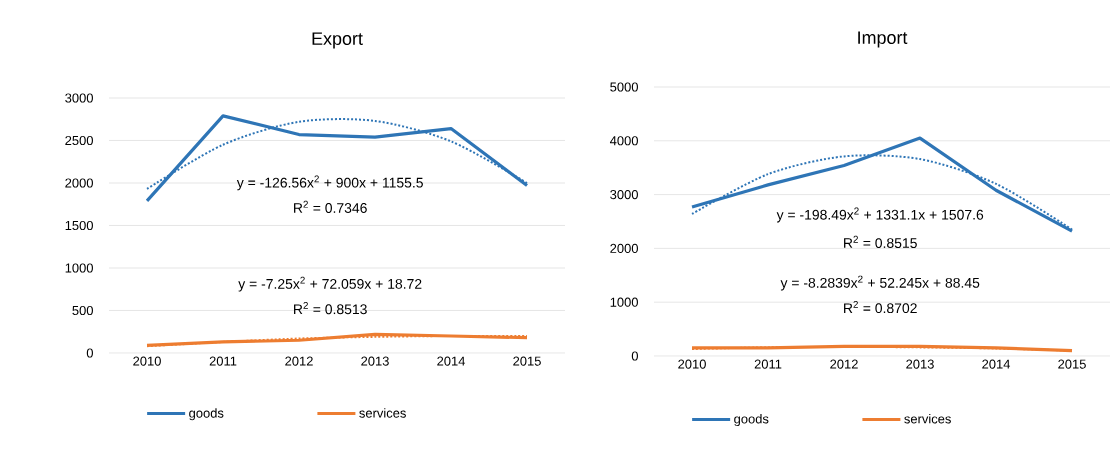  What do you see at coordinates (330, 206) in the screenshot?
I see `annotation: R$^{2}$ = 0.7346` at bounding box center [330, 206].